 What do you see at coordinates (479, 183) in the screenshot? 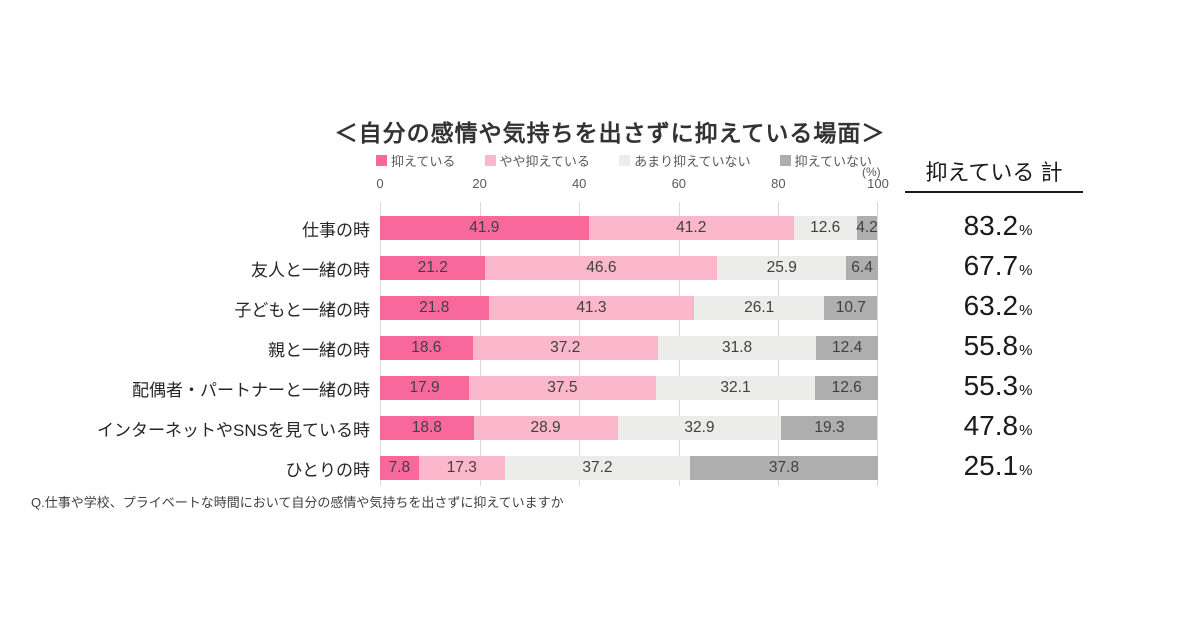
I see `axis-tick-20: 20` at bounding box center [479, 183].